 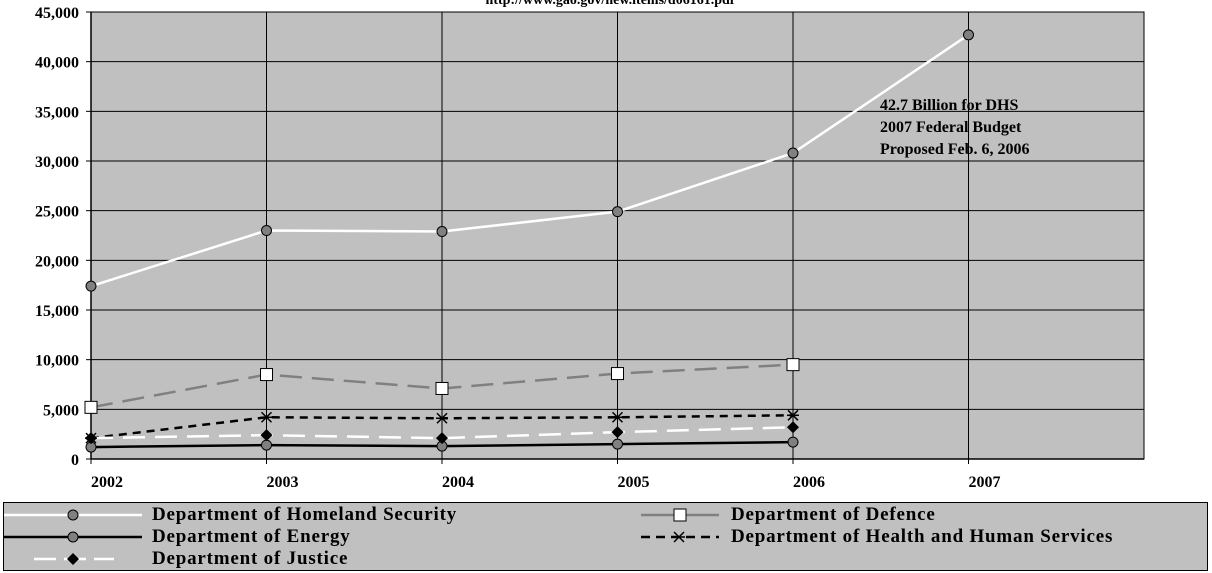 What do you see at coordinates (680, 515) in the screenshot?
I see `legend-key-defence` at bounding box center [680, 515].